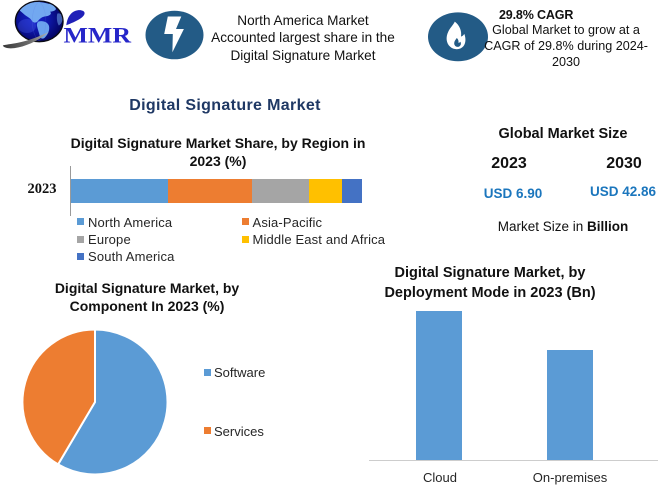 Image resolution: width=671 pixels, height=486 pixels. Describe the element at coordinates (98, 35) in the screenshot. I see `svg-text: MMR` at that location.